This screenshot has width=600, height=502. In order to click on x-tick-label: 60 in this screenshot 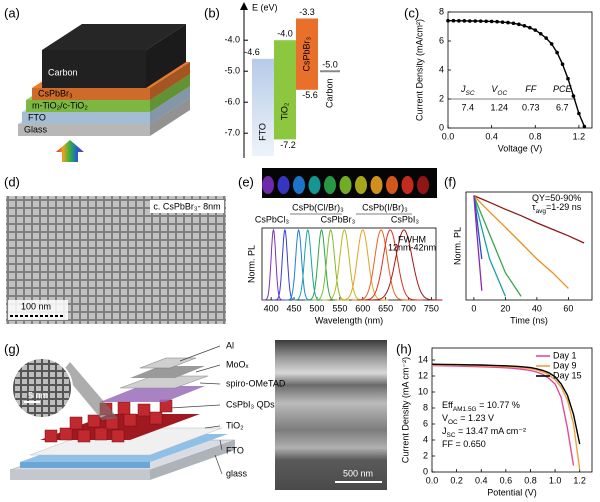, I will do `click(568, 308)`.